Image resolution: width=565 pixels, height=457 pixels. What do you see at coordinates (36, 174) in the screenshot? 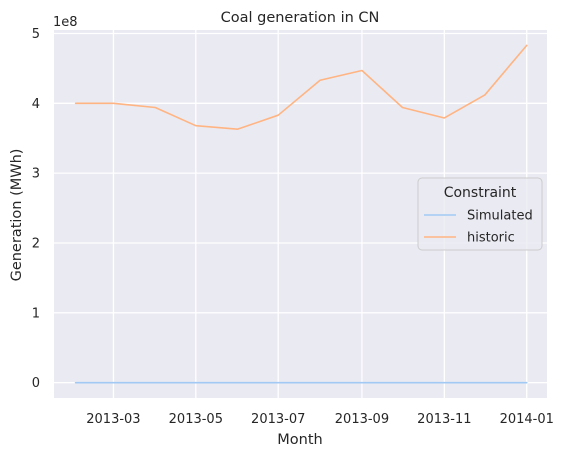
I see `y-tick-label: 3` at bounding box center [36, 174].